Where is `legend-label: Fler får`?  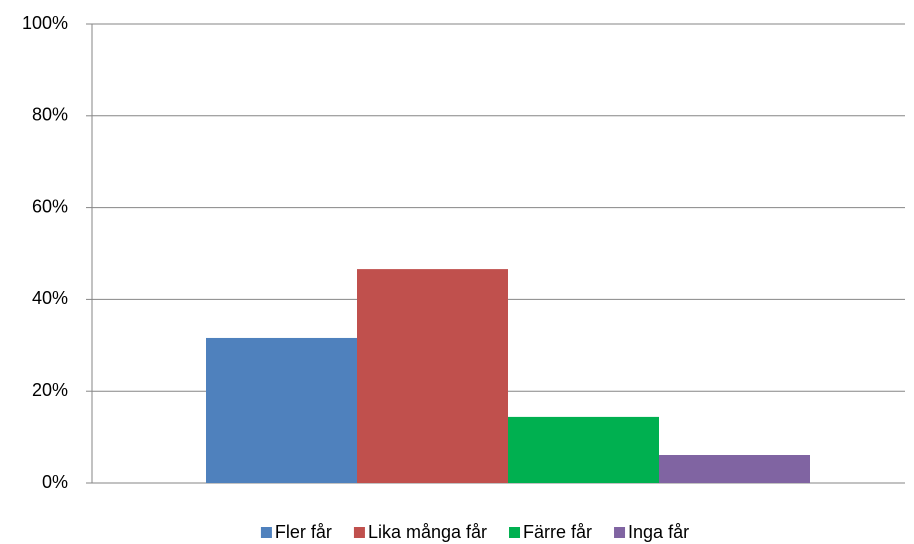
legend-label: Fler får is located at coordinates (303, 532).